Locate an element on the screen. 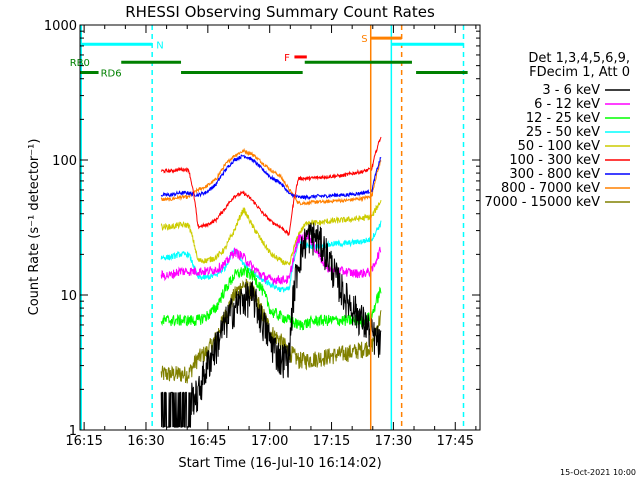 The width and height of the screenshot is (640, 480). x-tick-label-16:30: 16:30 is located at coordinates (145, 441).